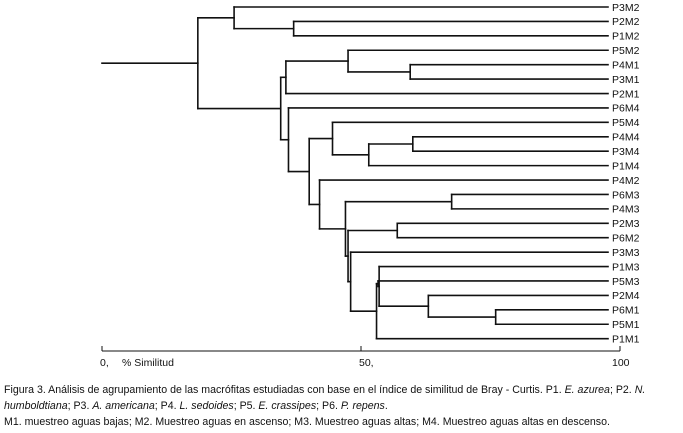  Describe the element at coordinates (167, 406) in the screenshot. I see `caption-sep: ; P4.` at that location.